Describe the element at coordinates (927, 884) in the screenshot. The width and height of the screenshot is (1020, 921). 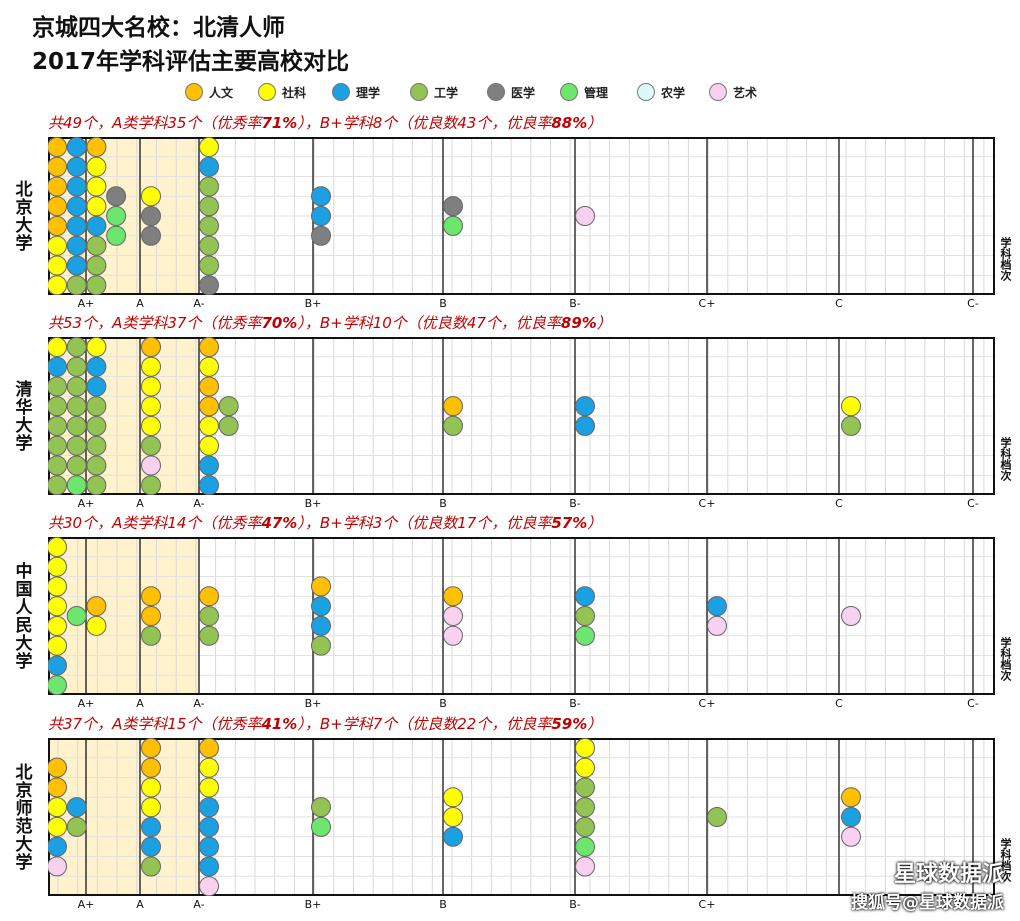
I see `watermark: 星球数据派 搜狐号@星球数据派` at that location.